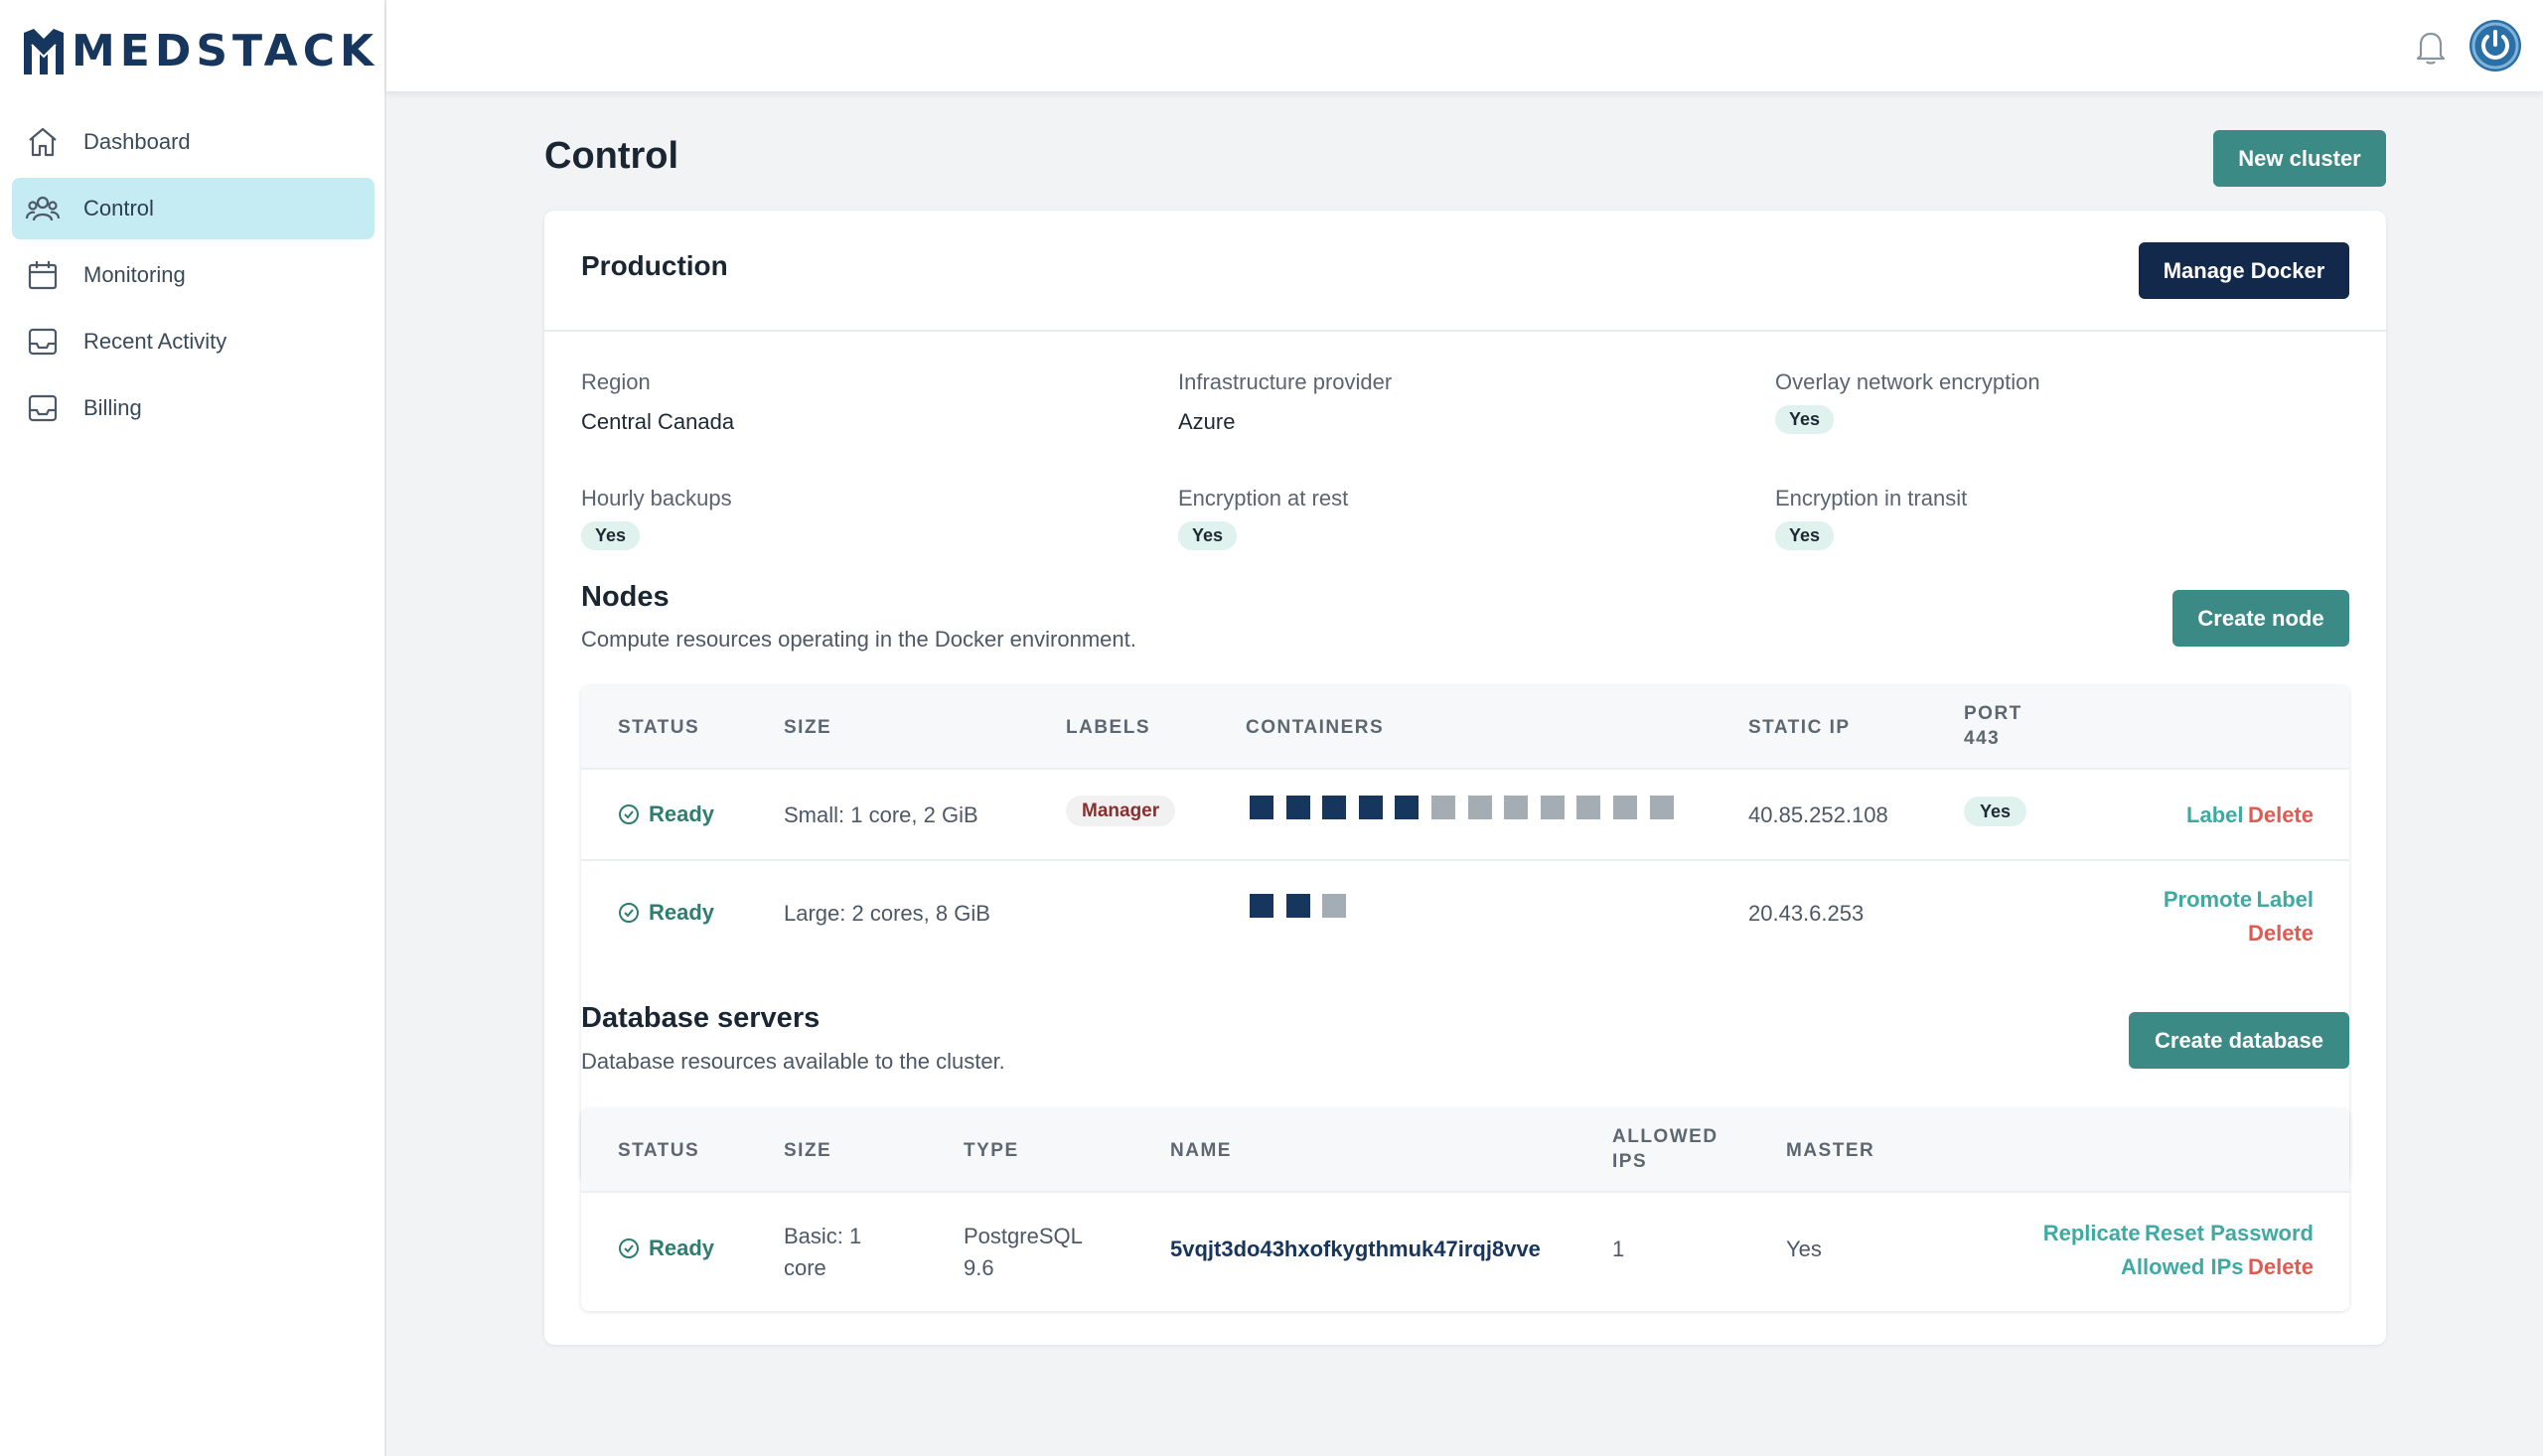  Describe the element at coordinates (2182, 1267) in the screenshot. I see `allowed-ips-link: Allowed IPs` at that location.